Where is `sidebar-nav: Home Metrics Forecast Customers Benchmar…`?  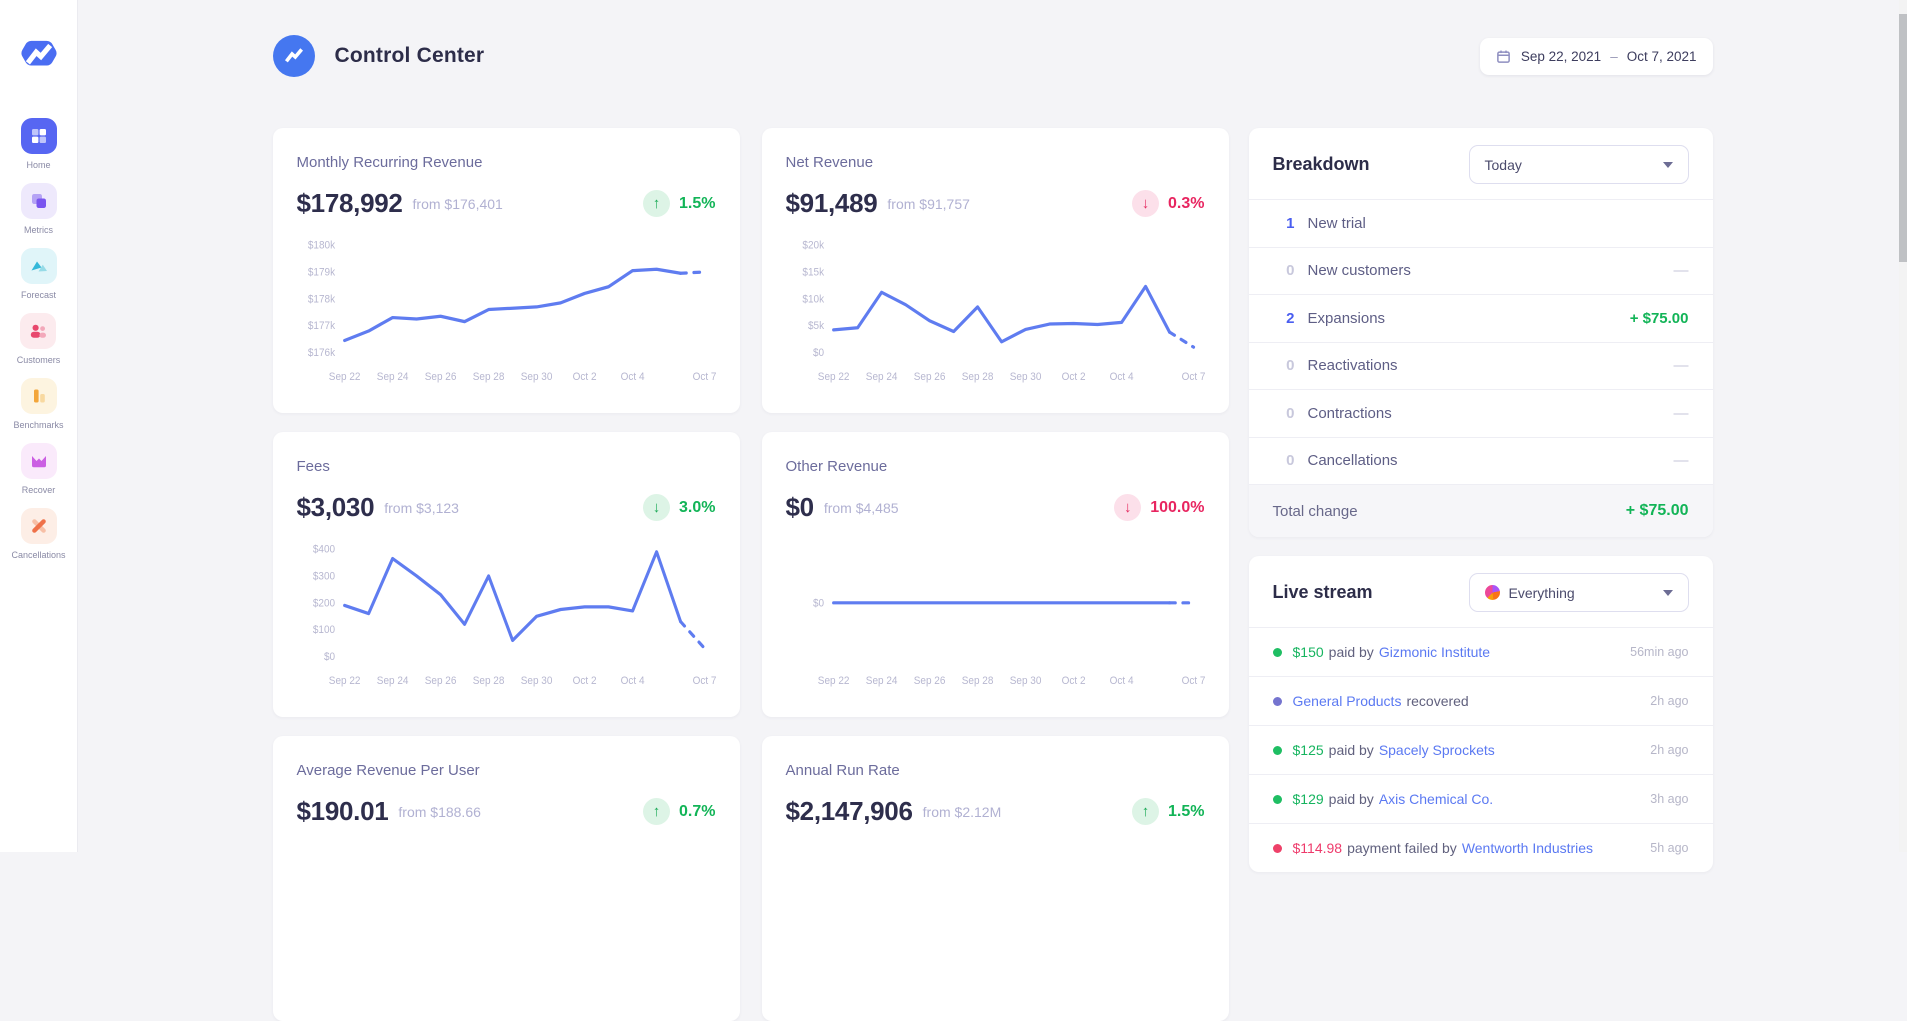 sidebar-nav: Home Metrics Forecast Customers Benchmar… is located at coordinates (38, 345).